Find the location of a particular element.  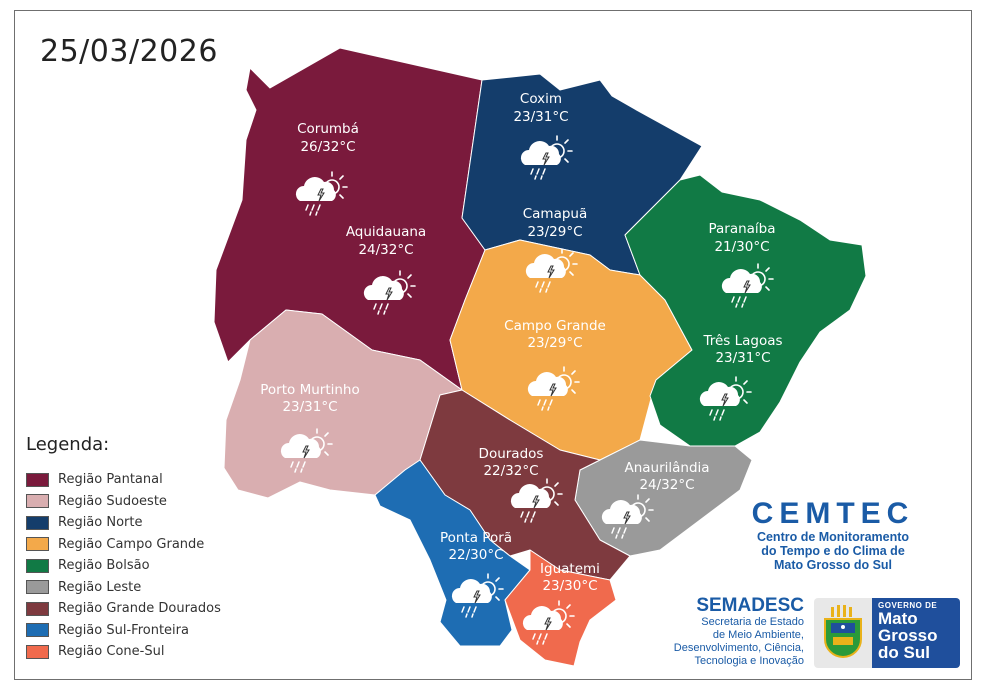

region-campo-grande is located at coordinates (571, 350).